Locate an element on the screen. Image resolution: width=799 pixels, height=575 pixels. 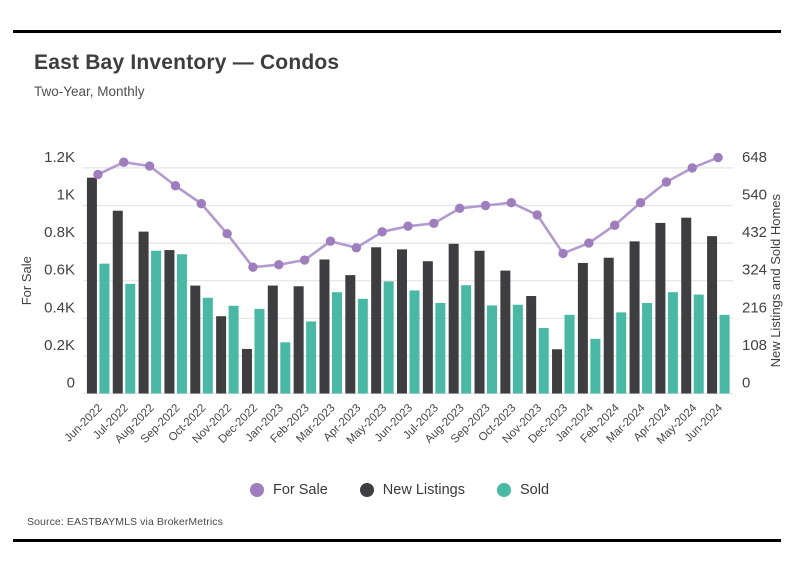
y-tick-label-right: 216 is located at coordinates (754, 307).